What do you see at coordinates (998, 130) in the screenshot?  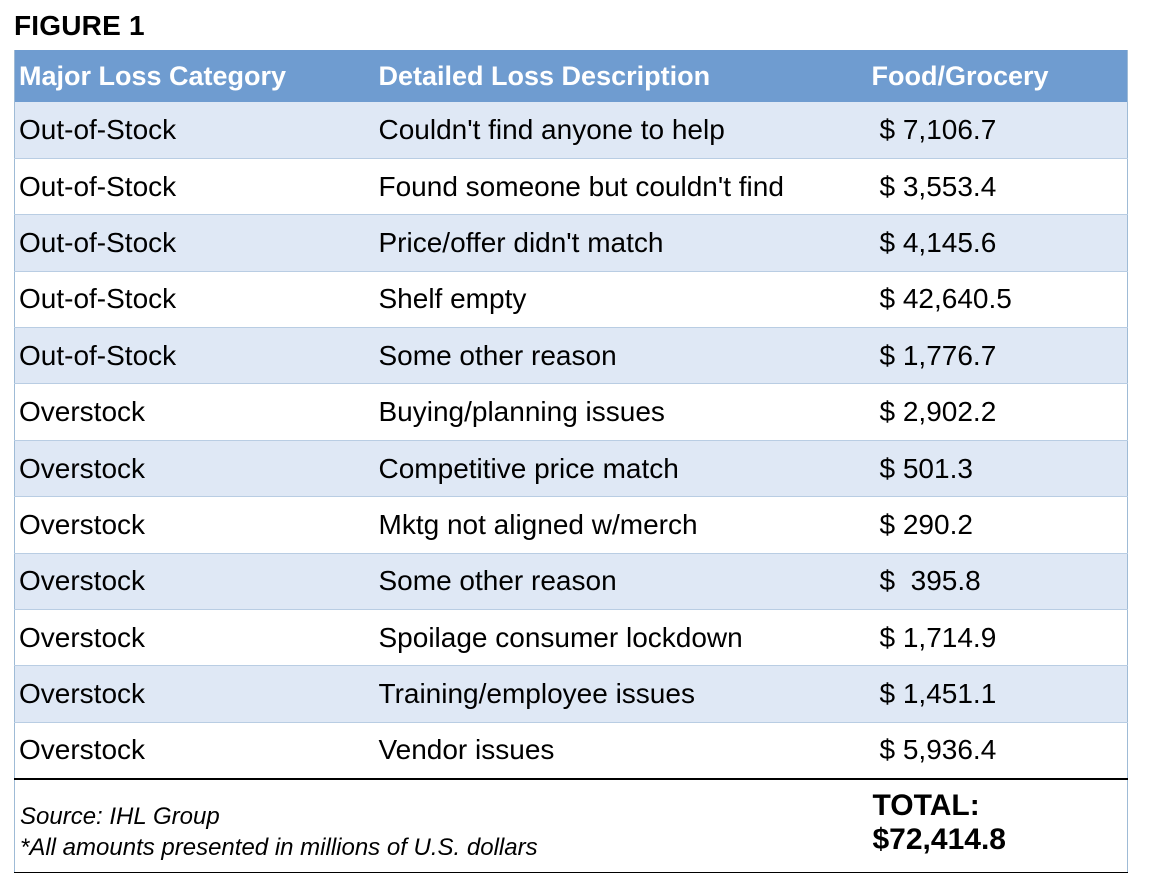 I see `cell-food-grocery-value: $ 7,106.7` at bounding box center [998, 130].